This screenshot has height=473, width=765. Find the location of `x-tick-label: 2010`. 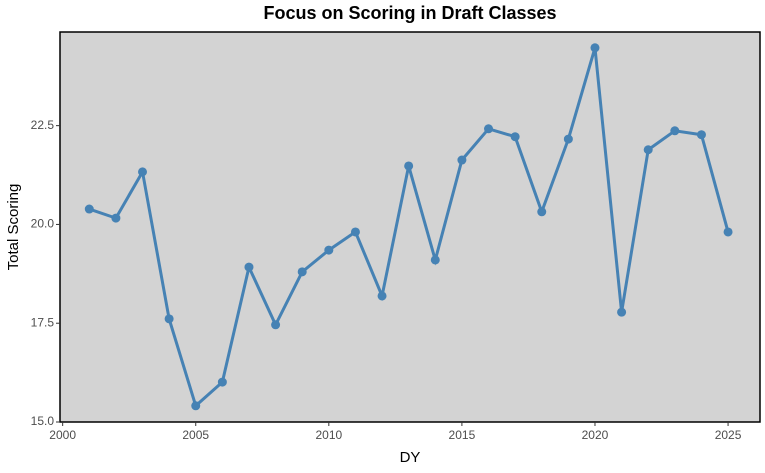

x-tick-label: 2010 is located at coordinates (328, 435).